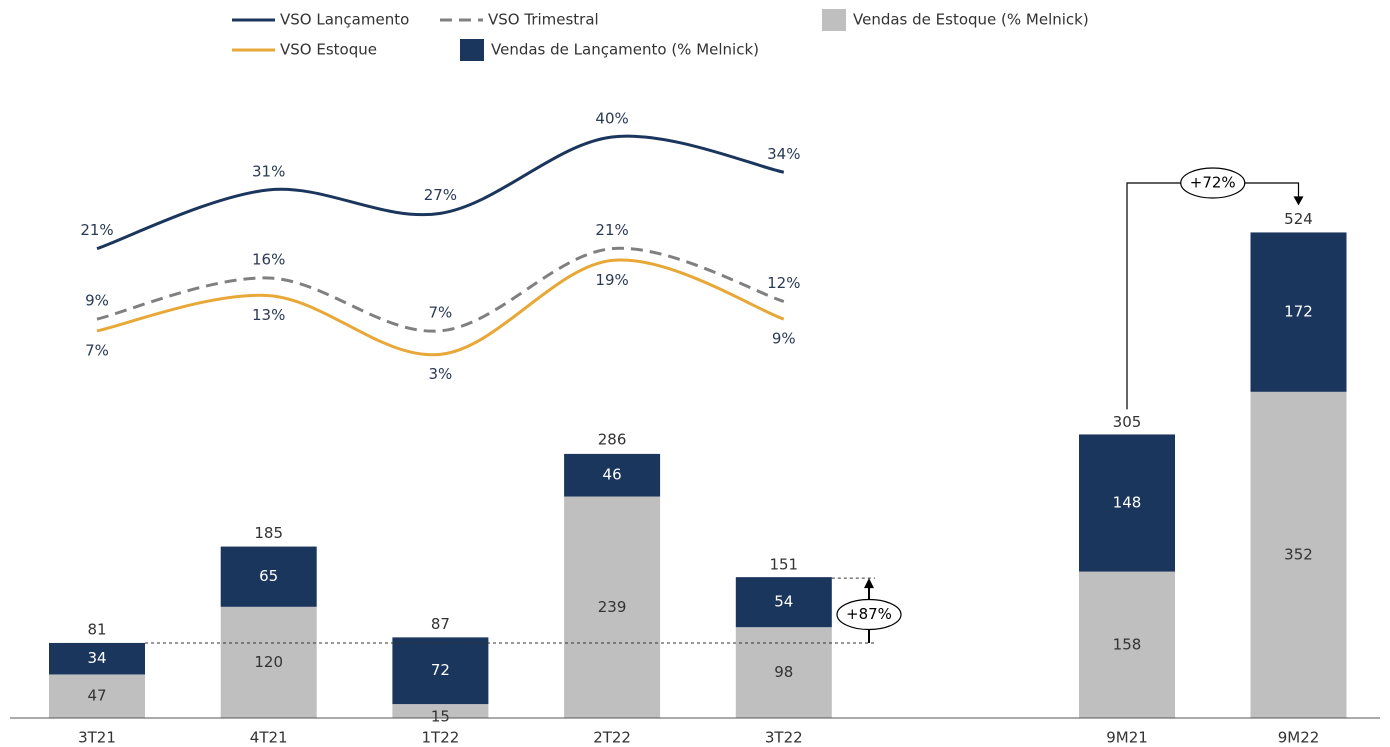 This screenshot has height=747, width=1390. What do you see at coordinates (1127, 422) in the screenshot?
I see `total-label: 305` at bounding box center [1127, 422].